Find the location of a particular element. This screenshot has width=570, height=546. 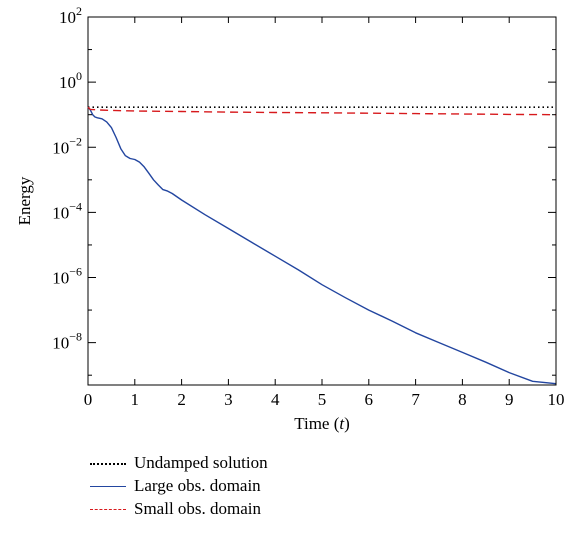

y-tick-label--4: 10⁻⁴ is located at coordinates (67, 210).